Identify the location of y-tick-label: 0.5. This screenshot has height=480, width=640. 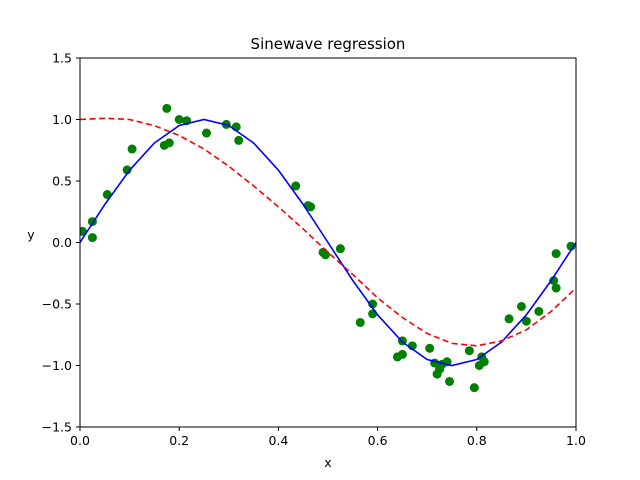
(62, 181).